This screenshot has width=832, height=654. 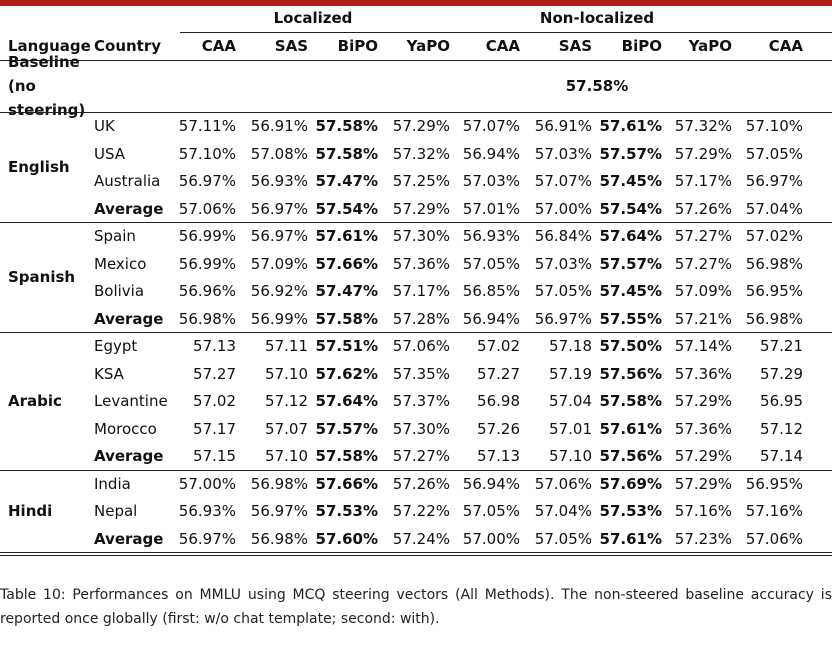 I want to click on cell-value: 56.98, so click(x=498, y=401).